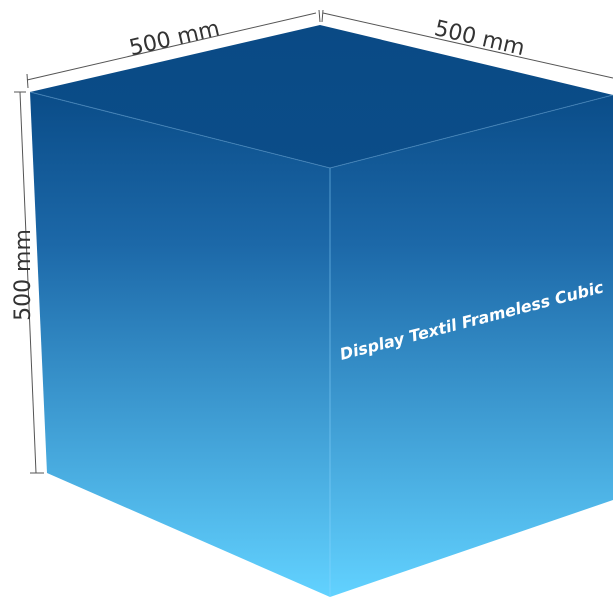  I want to click on dimension-height: 500 mm, so click(27, 282).